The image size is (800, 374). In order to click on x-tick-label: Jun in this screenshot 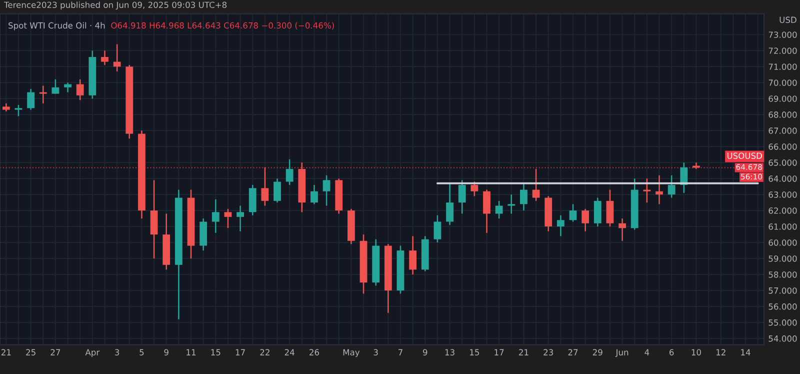, I will do `click(621, 353)`.